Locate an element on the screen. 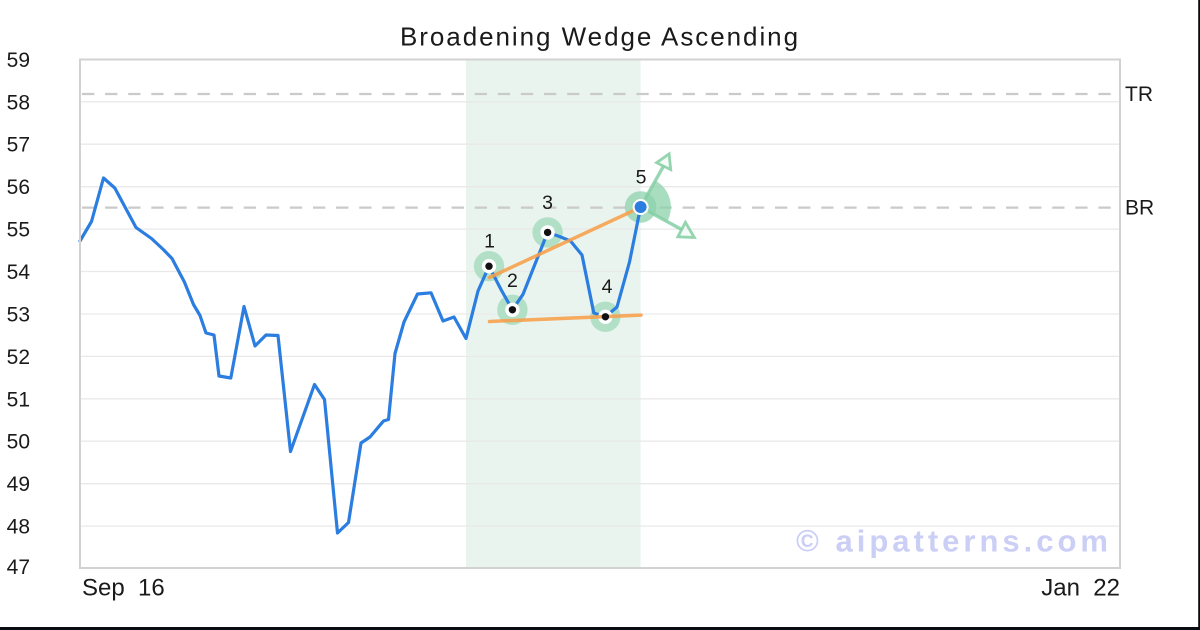  svg-text: 3 is located at coordinates (547, 203).